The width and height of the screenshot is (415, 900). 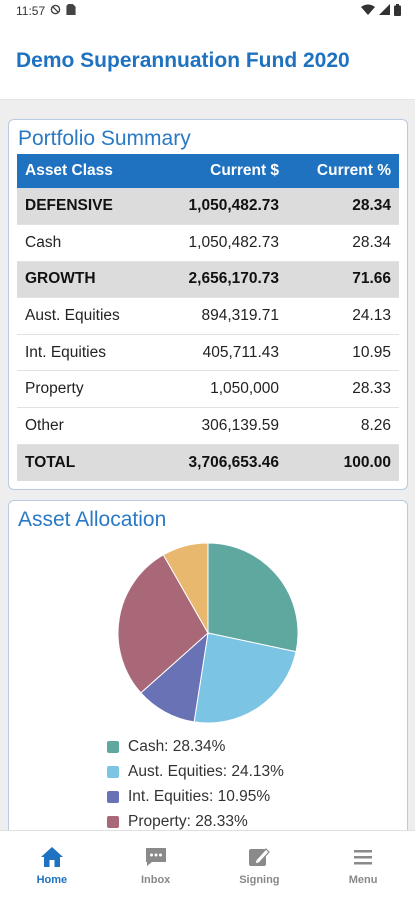 What do you see at coordinates (113, 822) in the screenshot?
I see `legend-swatch-property` at bounding box center [113, 822].